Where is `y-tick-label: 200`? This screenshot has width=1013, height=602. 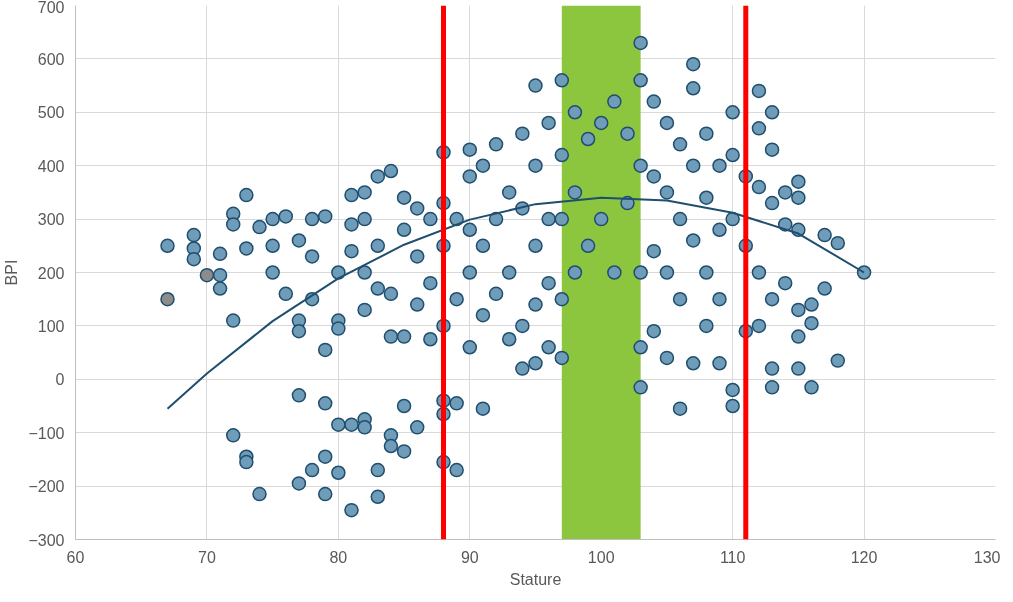 y-tick-label: 200 is located at coordinates (51, 273).